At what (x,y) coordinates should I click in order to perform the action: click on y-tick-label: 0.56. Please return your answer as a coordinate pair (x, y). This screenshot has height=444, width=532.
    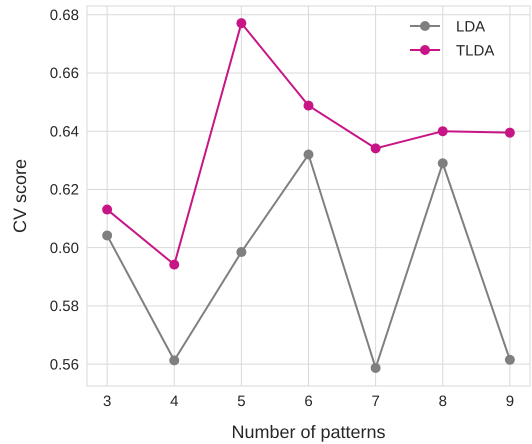
    Looking at the image, I should click on (64, 365).